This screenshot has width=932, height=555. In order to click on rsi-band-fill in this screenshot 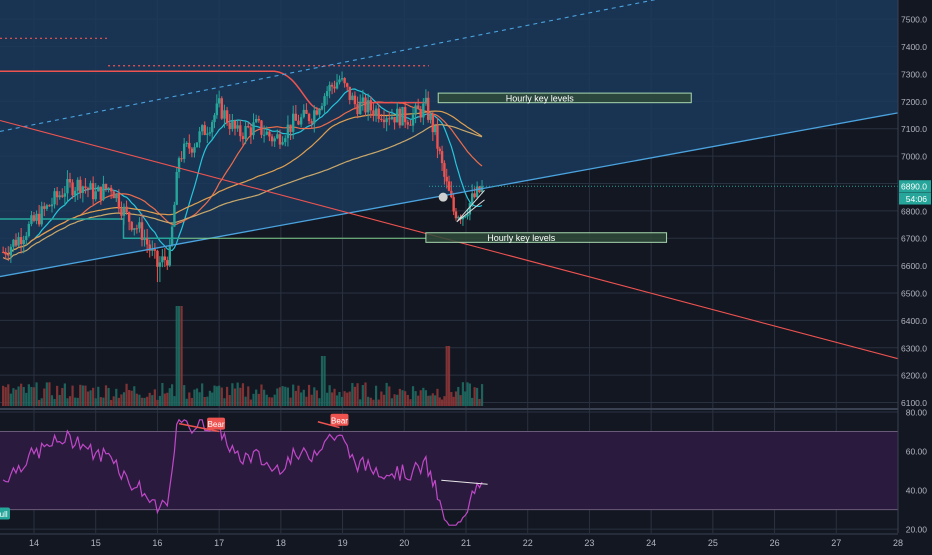, I will do `click(449, 470)`.